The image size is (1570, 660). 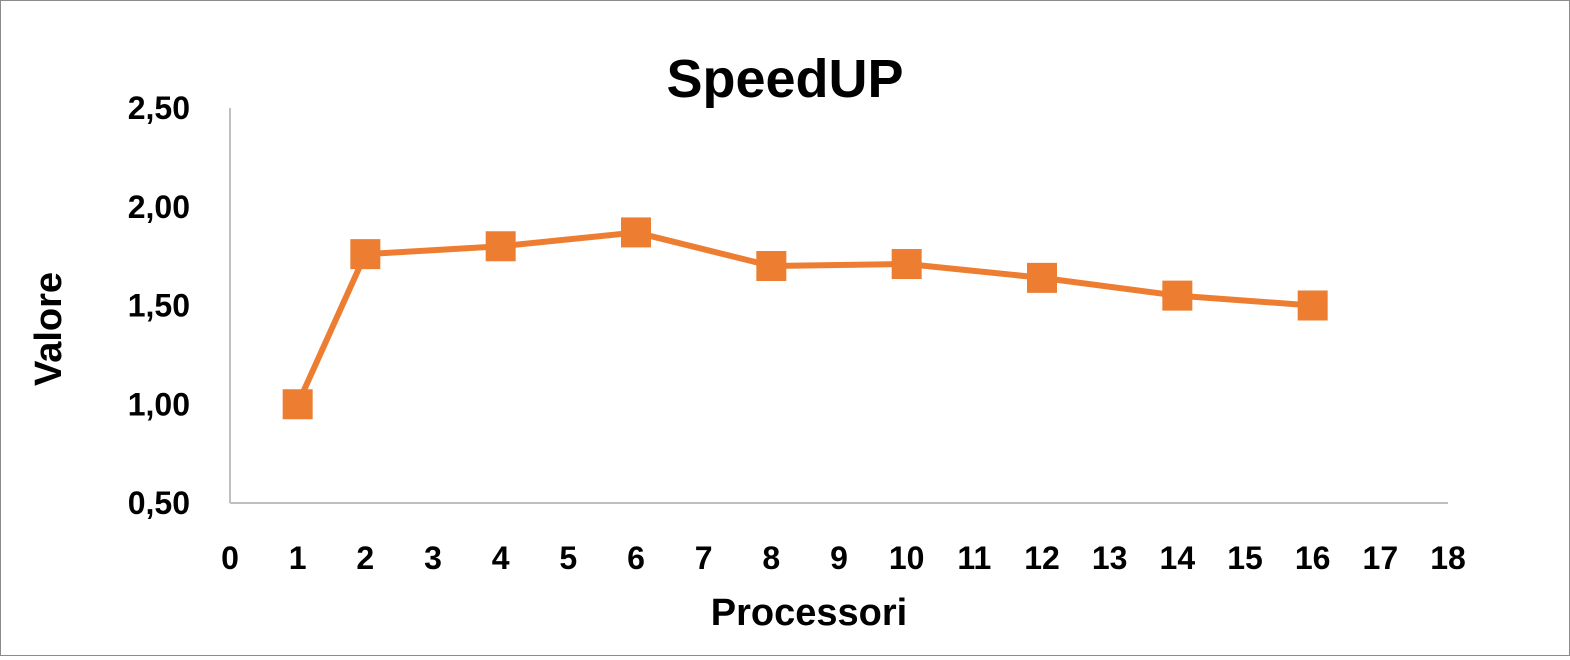 I want to click on x-tick-label: 5, so click(x=568, y=558).